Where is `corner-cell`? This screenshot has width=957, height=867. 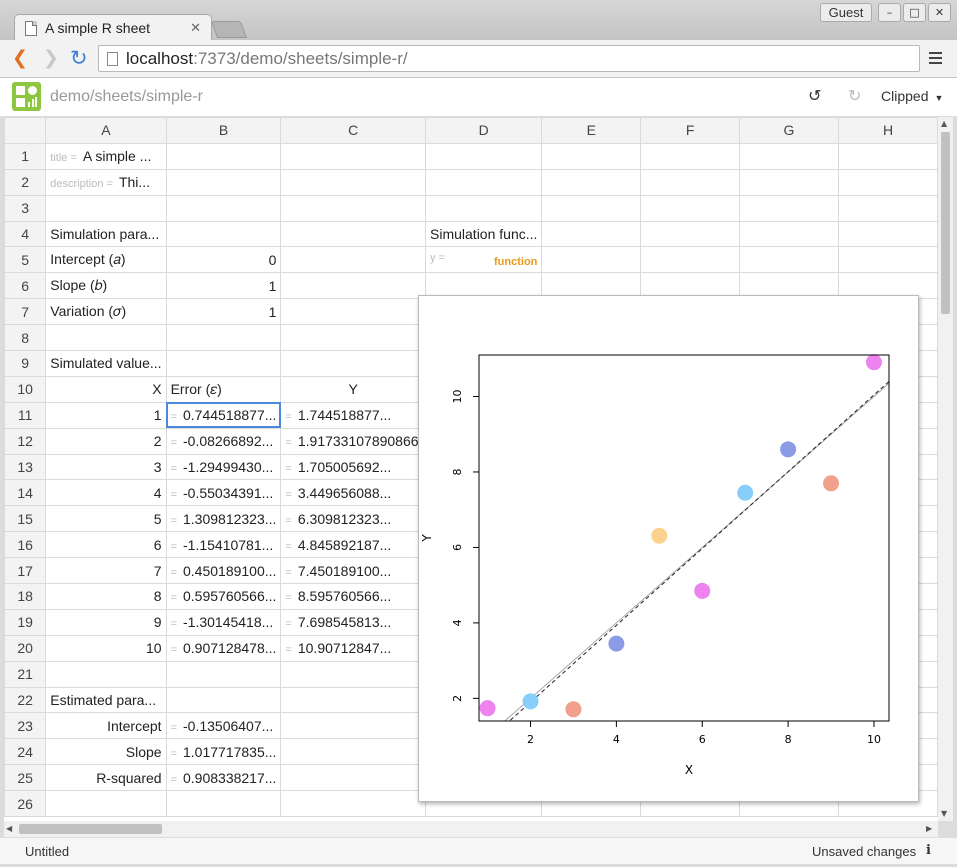
corner-cell is located at coordinates (25, 130).